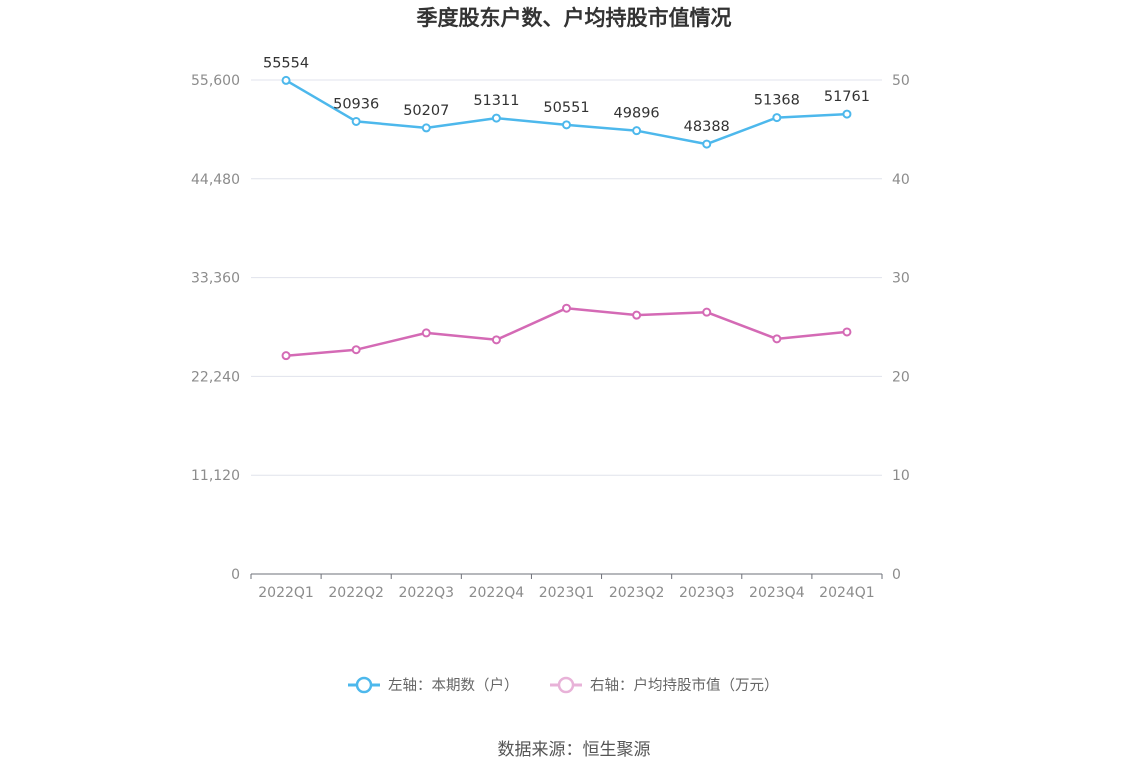 The height and width of the screenshot is (780, 1148). Describe the element at coordinates (286, 593) in the screenshot. I see `x-tick-label: 2022Q1` at that location.